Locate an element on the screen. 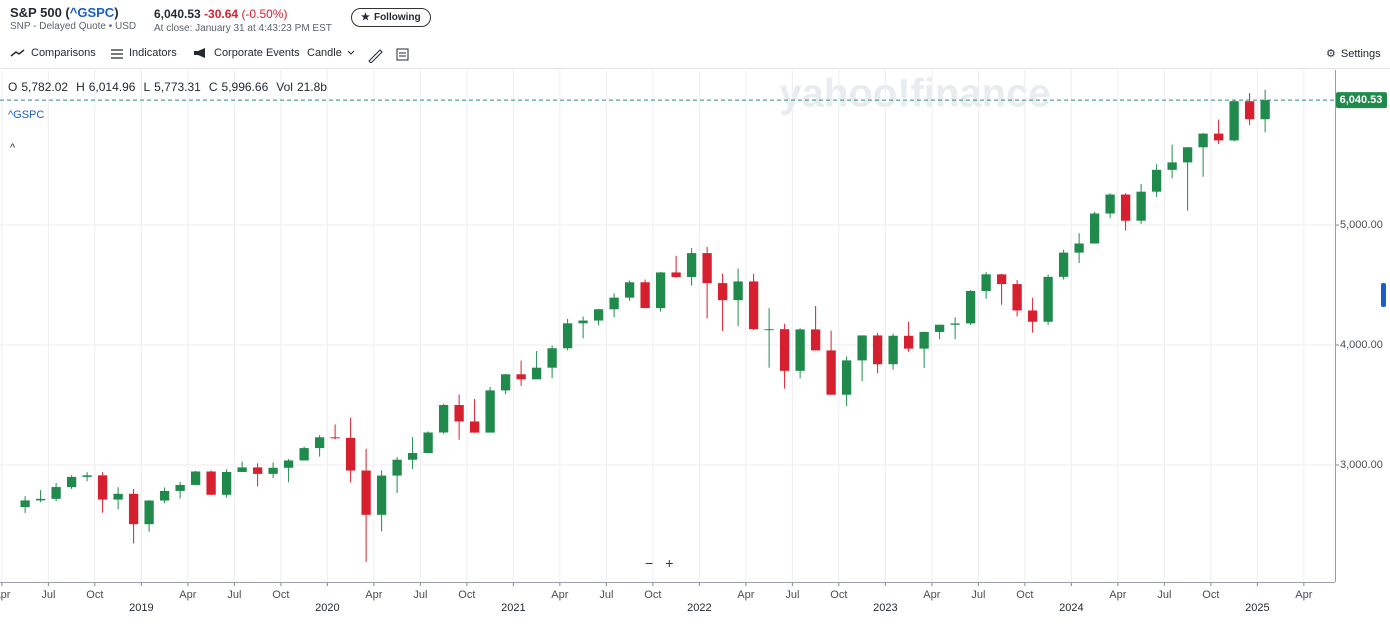 The height and width of the screenshot is (626, 1390). star-icon: ★ is located at coordinates (365, 17).